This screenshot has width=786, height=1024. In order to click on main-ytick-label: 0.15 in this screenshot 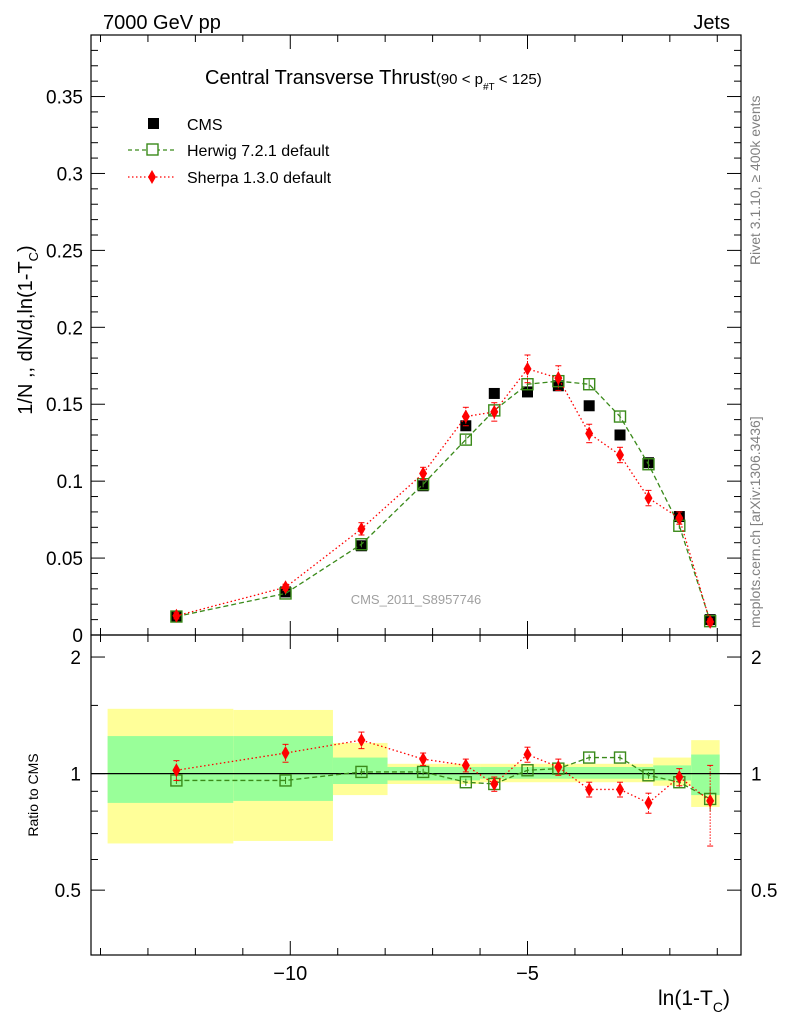, I will do `click(64, 405)`.